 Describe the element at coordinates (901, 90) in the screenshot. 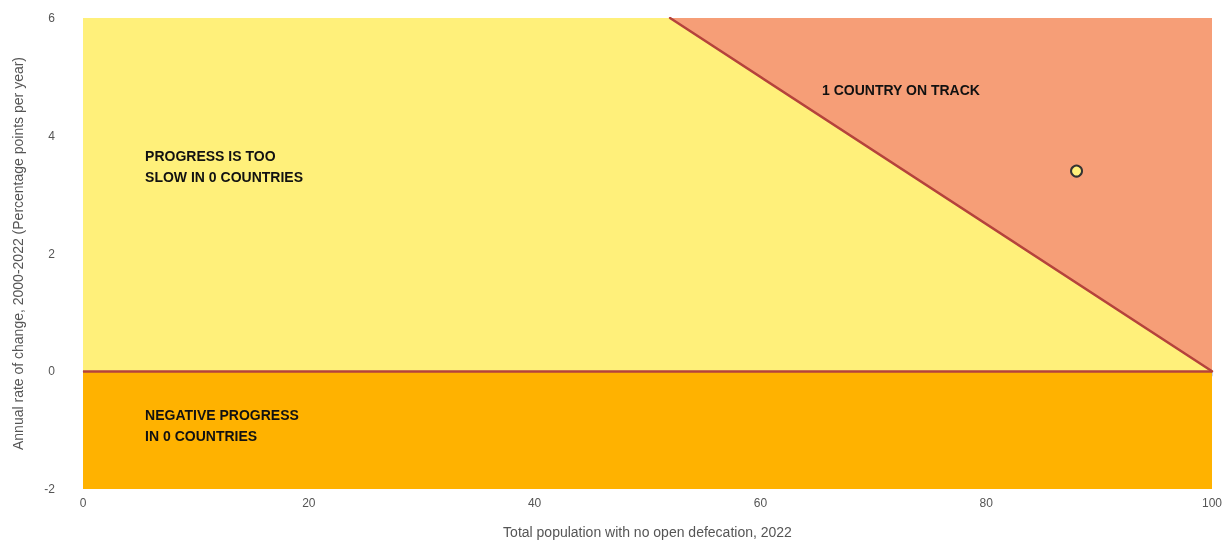

I see `annotation: 1 COUNTRY ON TRACK` at that location.